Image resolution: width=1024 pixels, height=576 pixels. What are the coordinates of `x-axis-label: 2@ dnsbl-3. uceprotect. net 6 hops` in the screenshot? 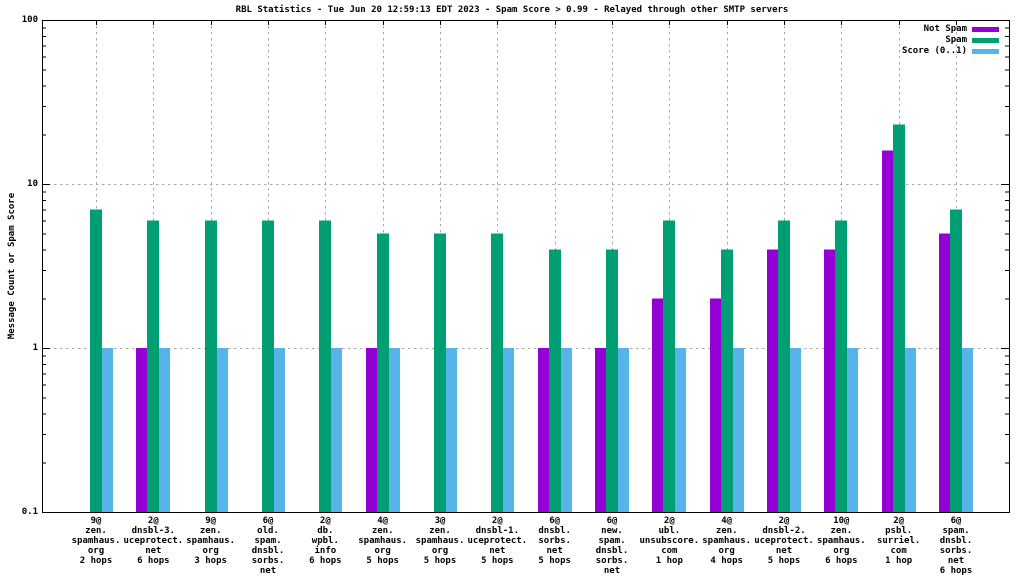 It's located at (153, 541).